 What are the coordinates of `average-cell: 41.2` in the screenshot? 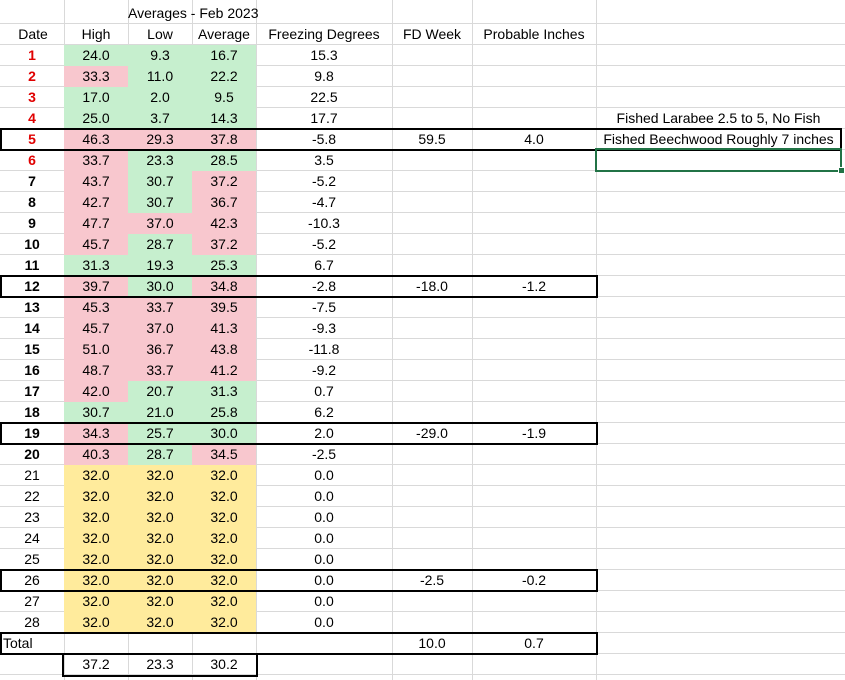 It's located at (224, 370).